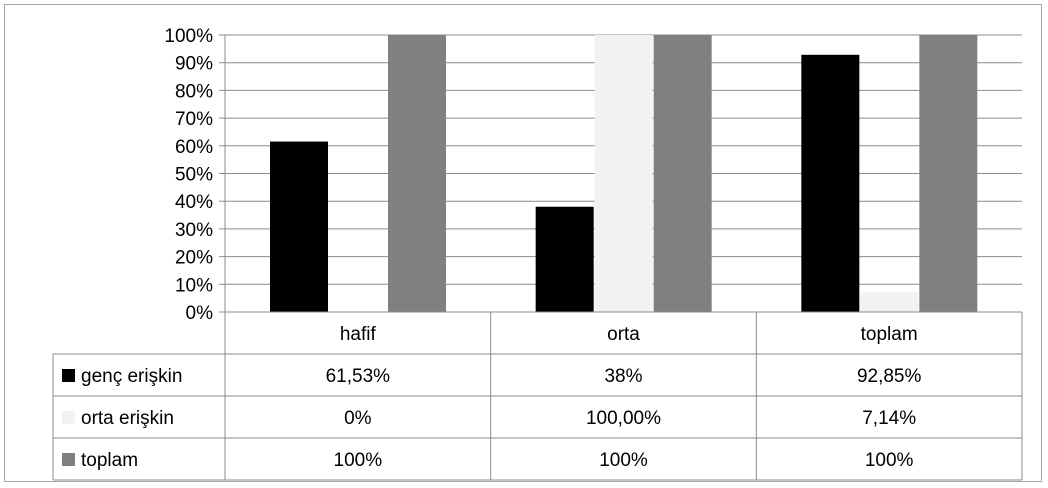 The width and height of the screenshot is (1048, 488). I want to click on y-tick-label: 50%, so click(194, 175).